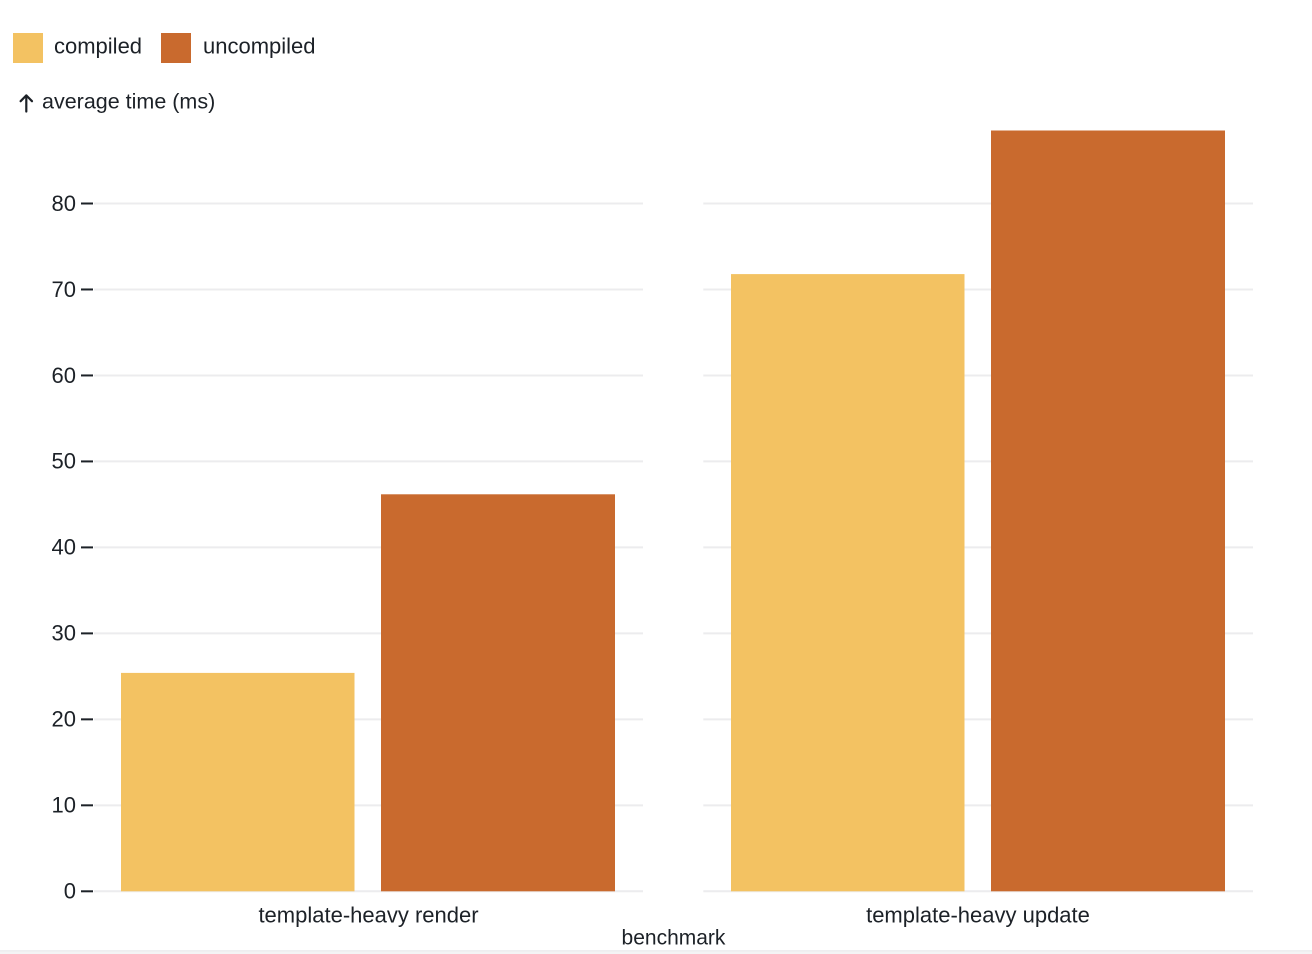  Describe the element at coordinates (978, 915) in the screenshot. I see `svg-text: template-heavy update` at that location.